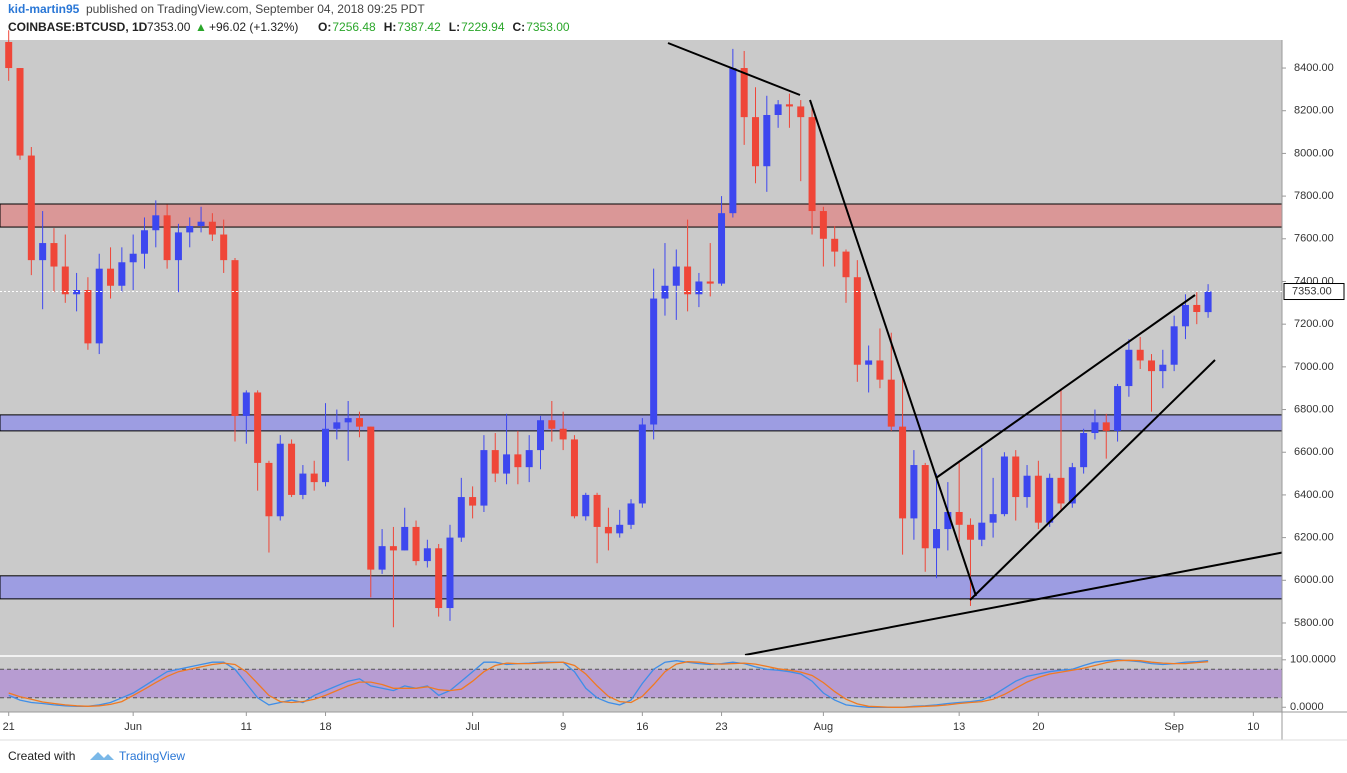  Describe the element at coordinates (473, 727) in the screenshot. I see `x-tick-label: Jul` at that location.